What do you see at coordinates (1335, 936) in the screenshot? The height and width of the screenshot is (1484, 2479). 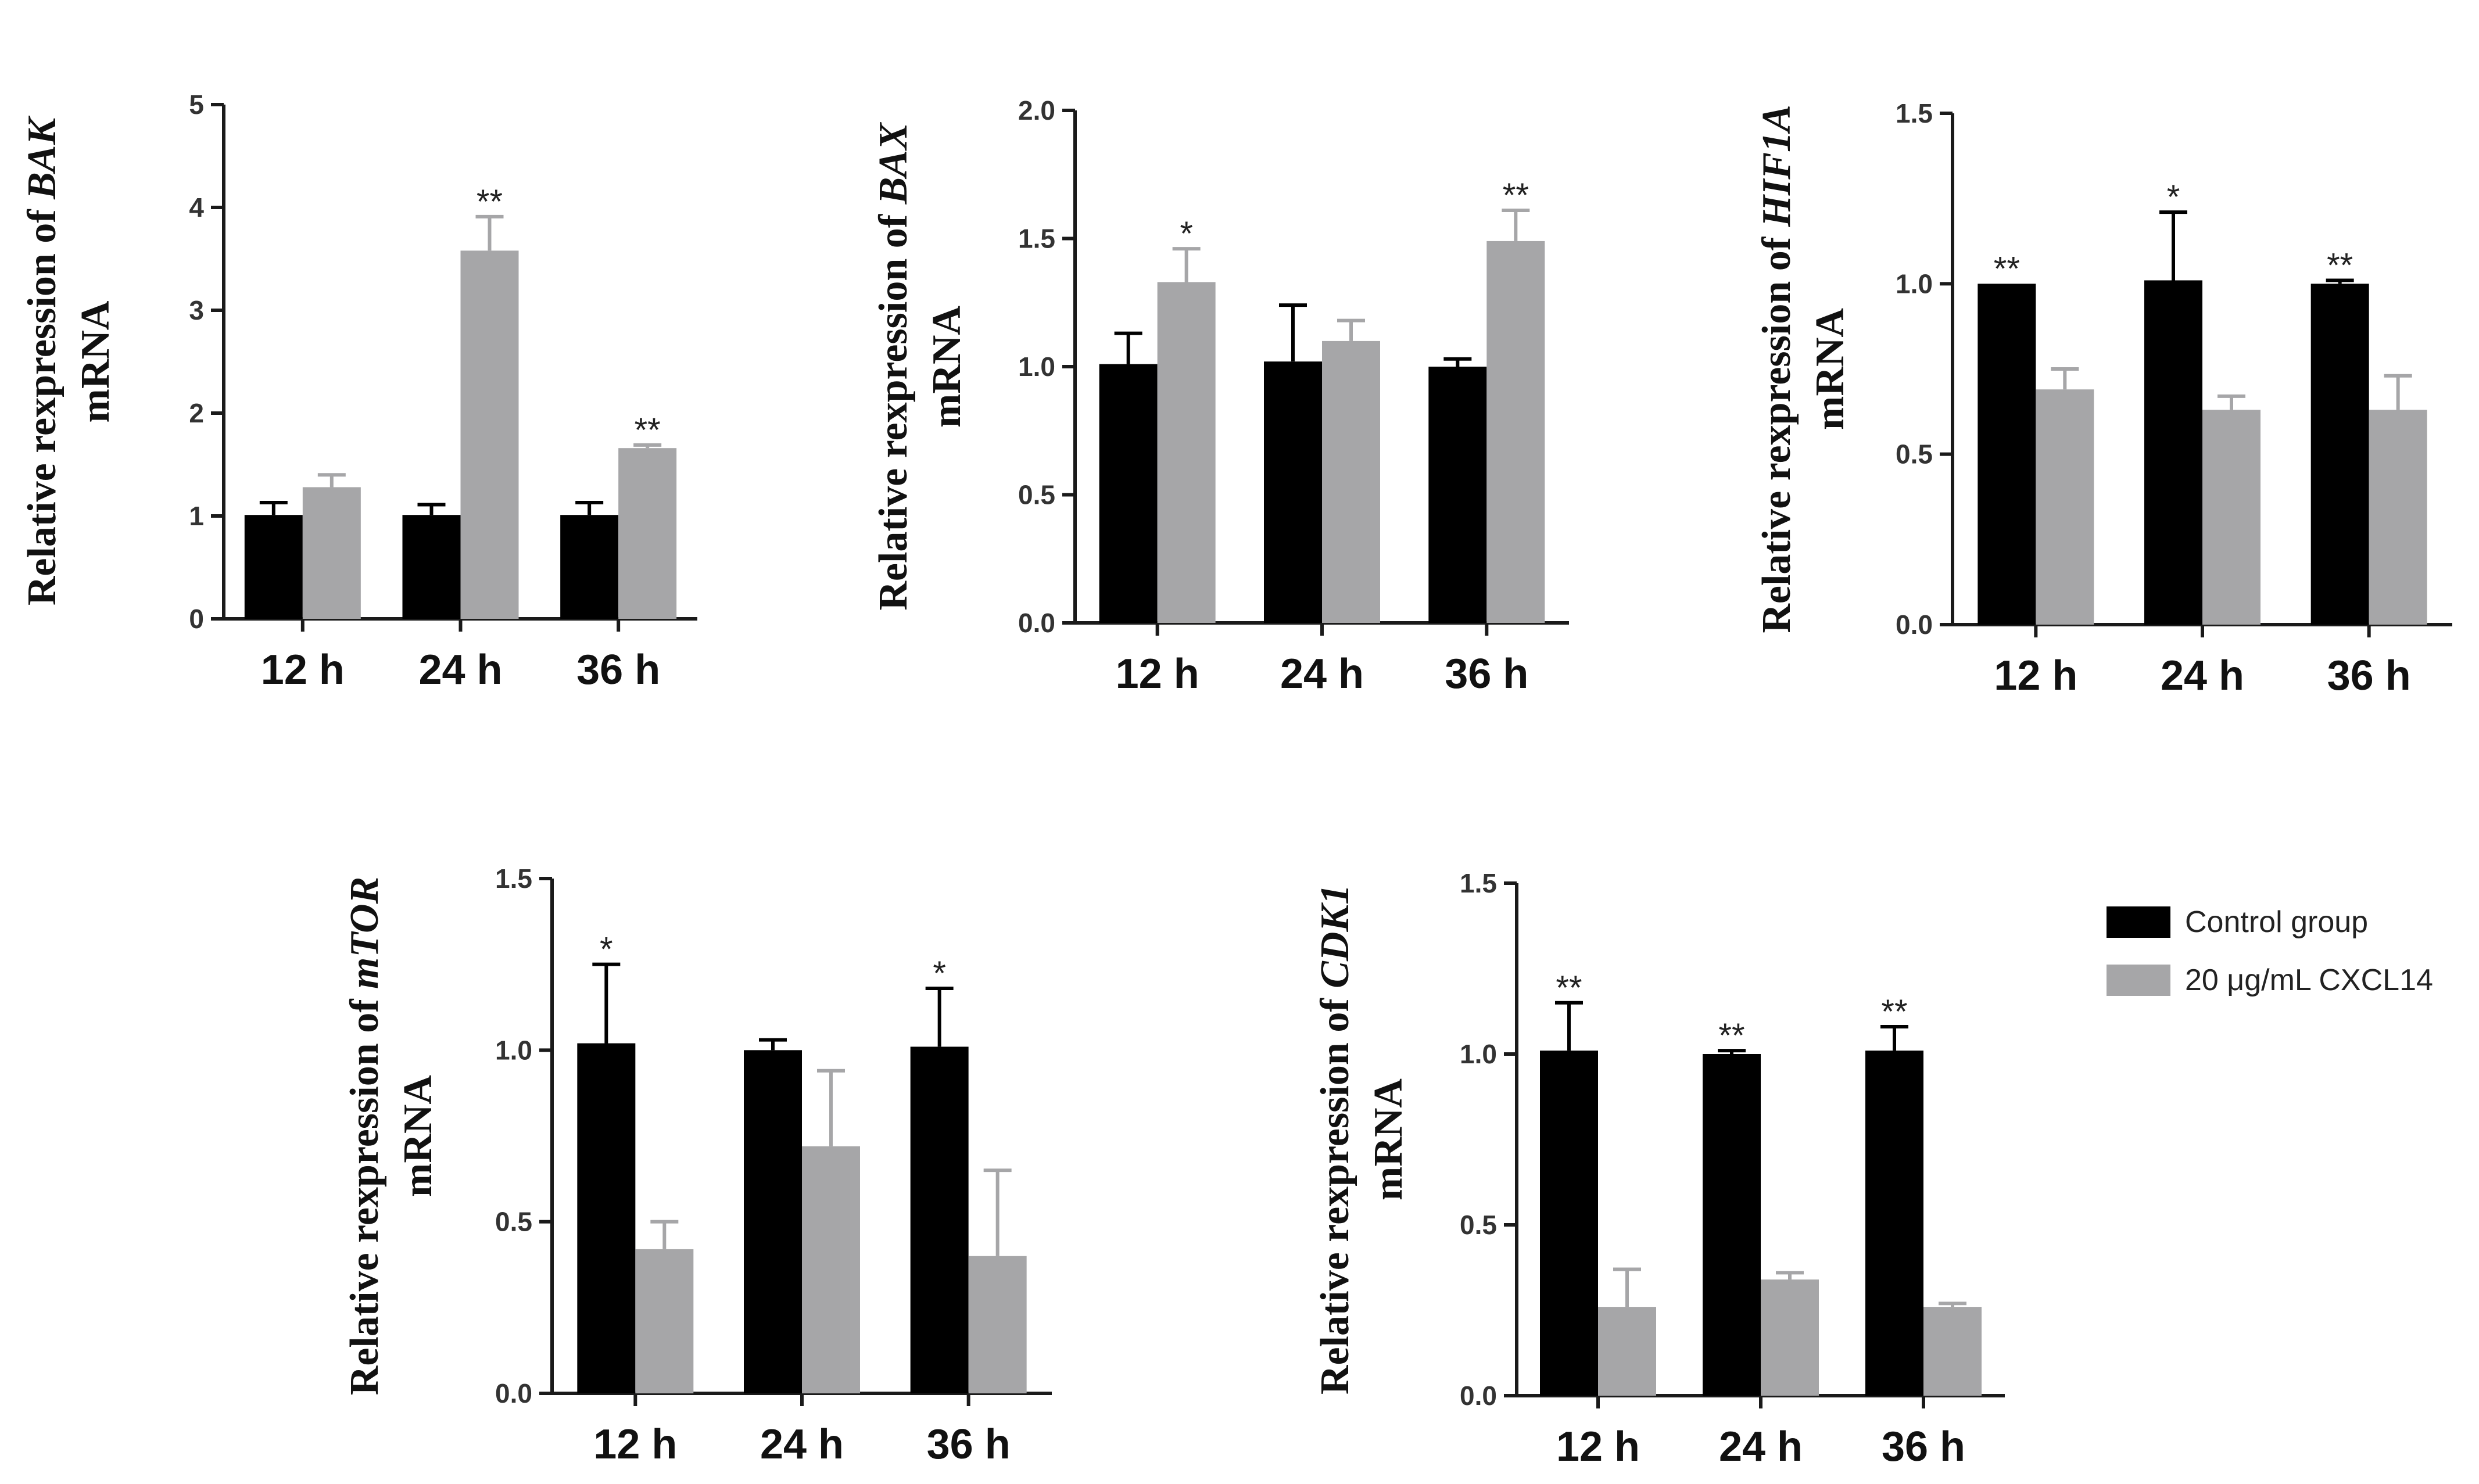 I see `y-axis-label-gene: CDK1` at bounding box center [1335, 936].